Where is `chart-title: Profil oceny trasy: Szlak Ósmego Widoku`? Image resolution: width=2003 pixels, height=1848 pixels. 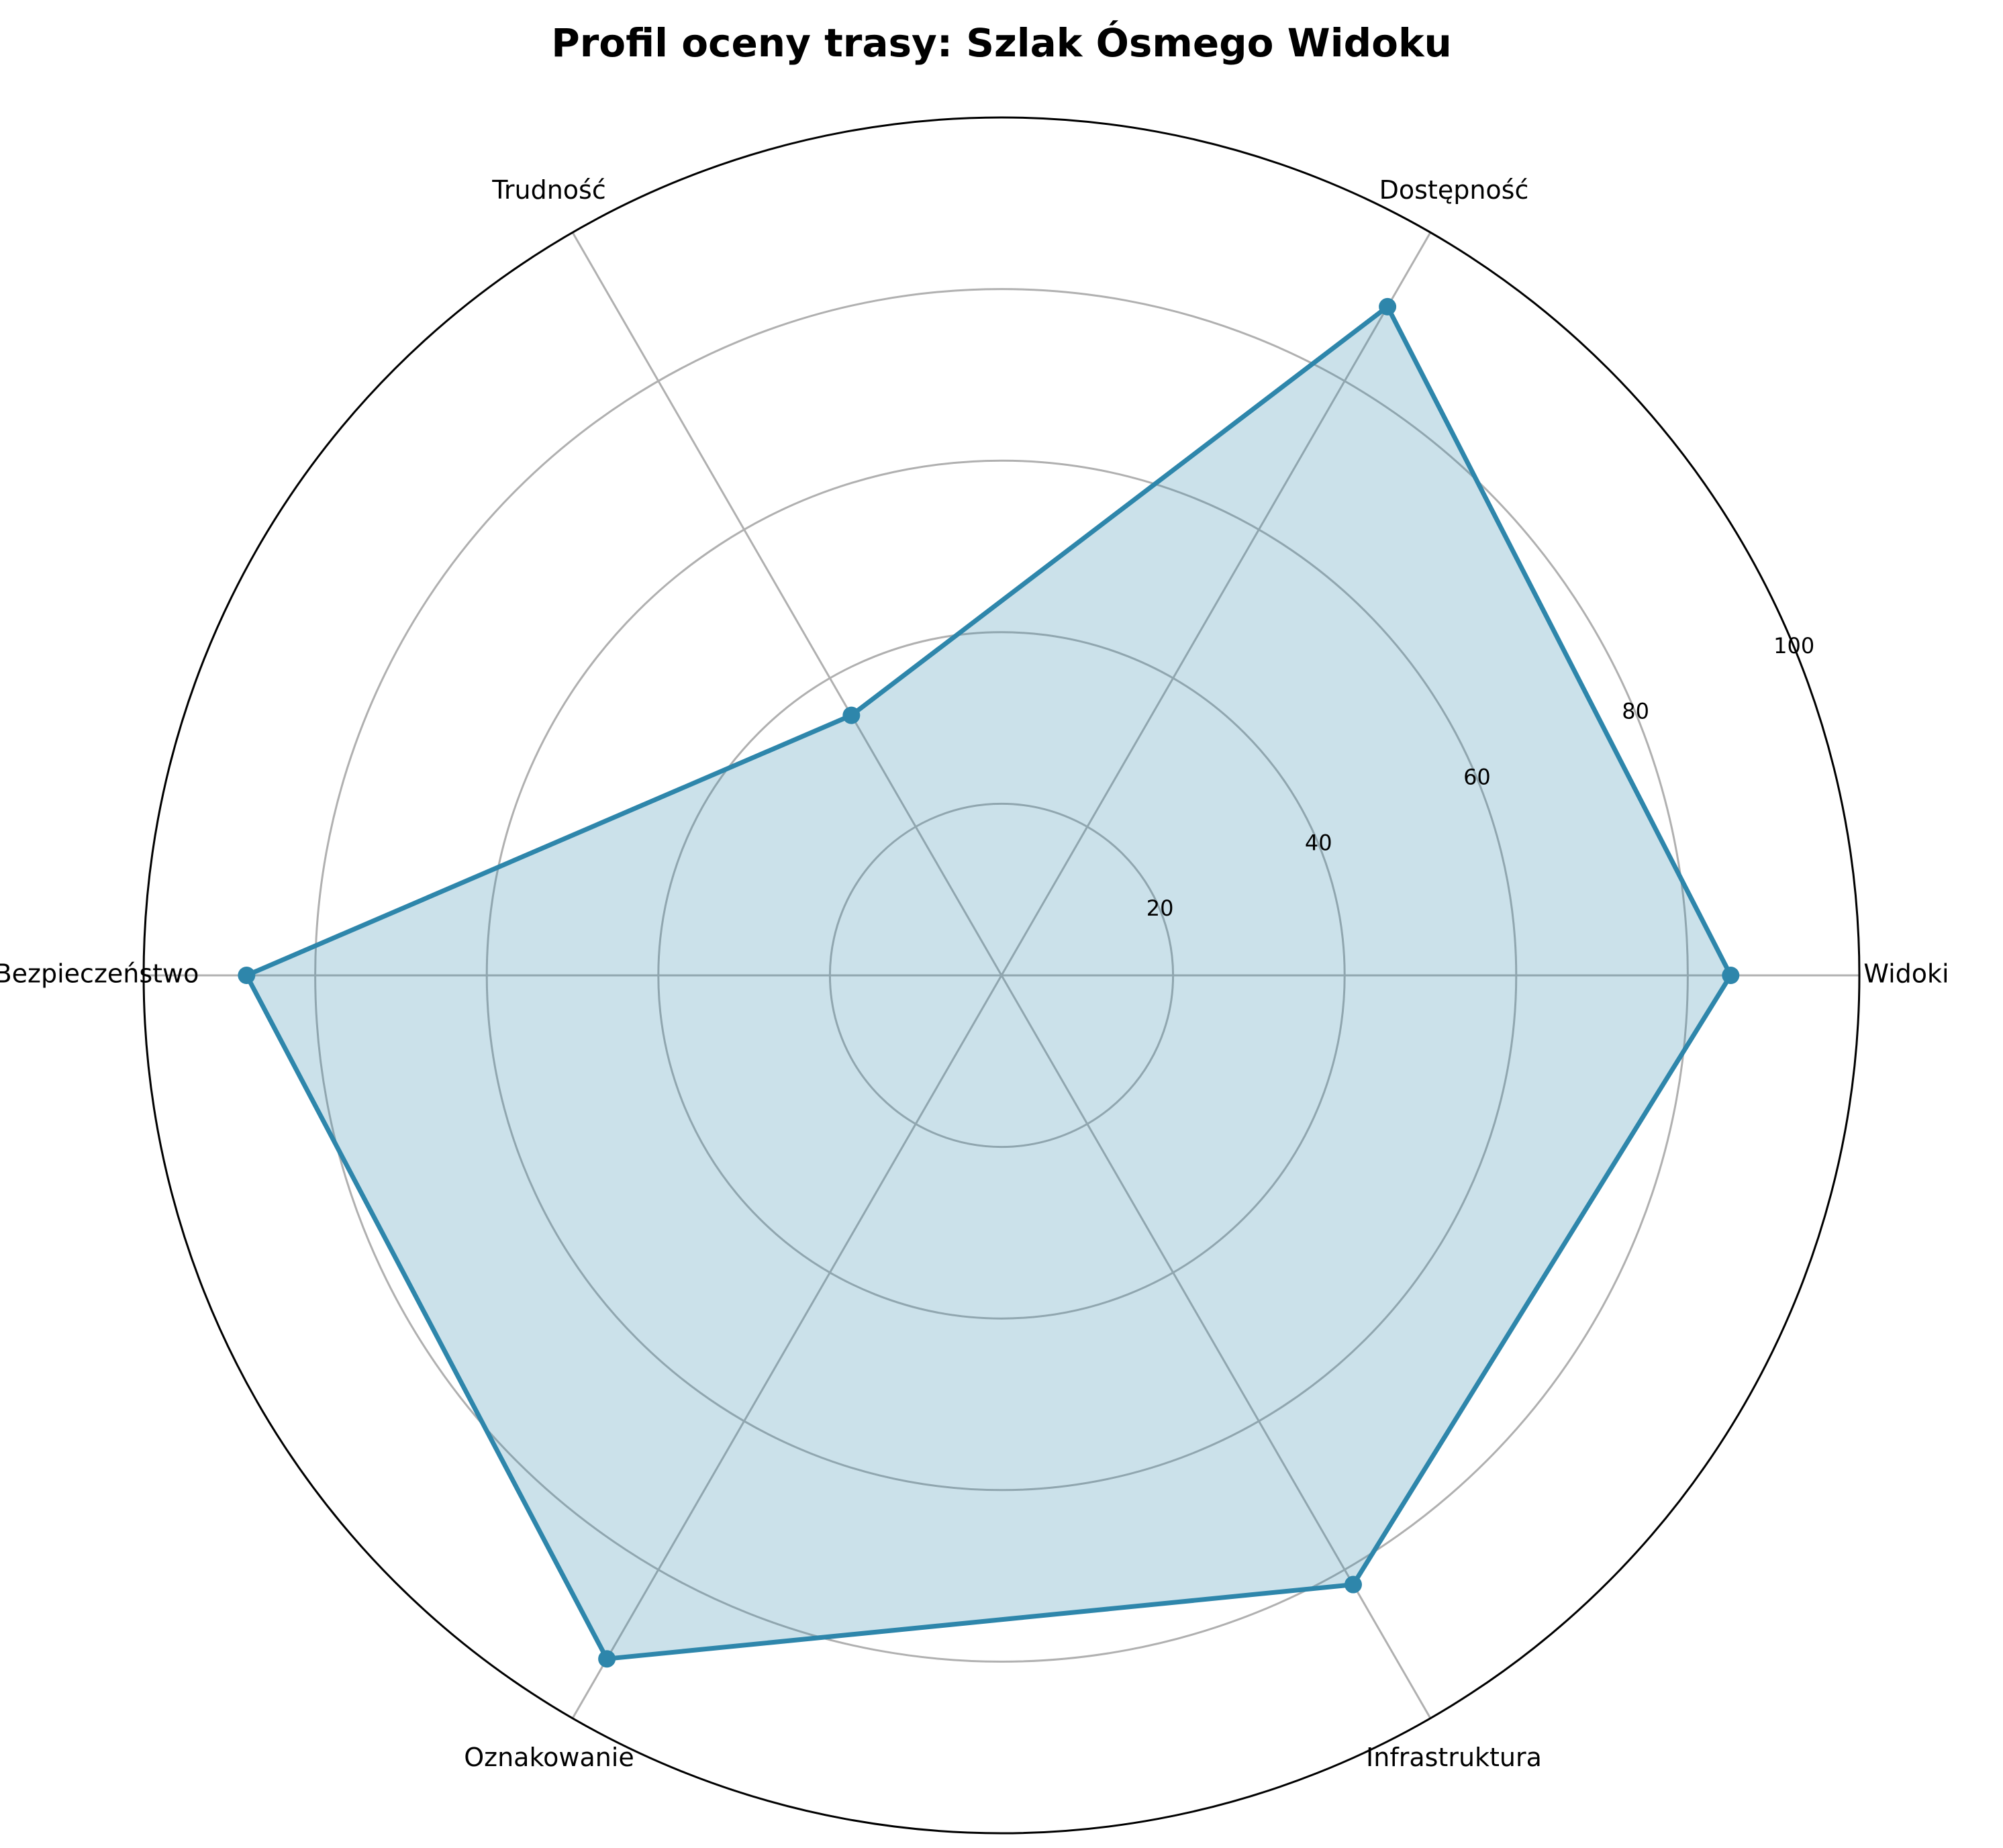 chart-title: Profil oceny trasy: Szlak Ósmego Widoku is located at coordinates (1001, 43).